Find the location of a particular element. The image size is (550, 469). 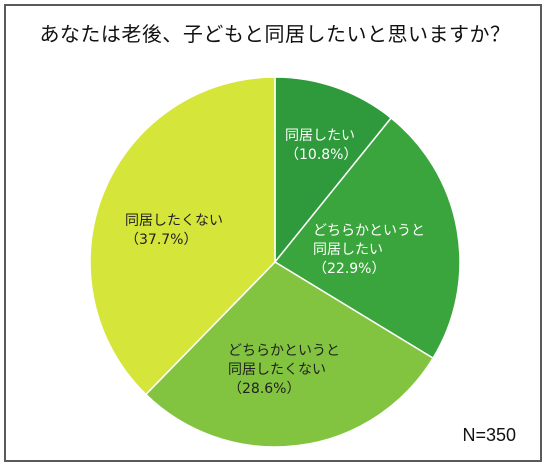

pie-slice-label-2: どちらかというと同居したい （22.9%） is located at coordinates (369, 250).